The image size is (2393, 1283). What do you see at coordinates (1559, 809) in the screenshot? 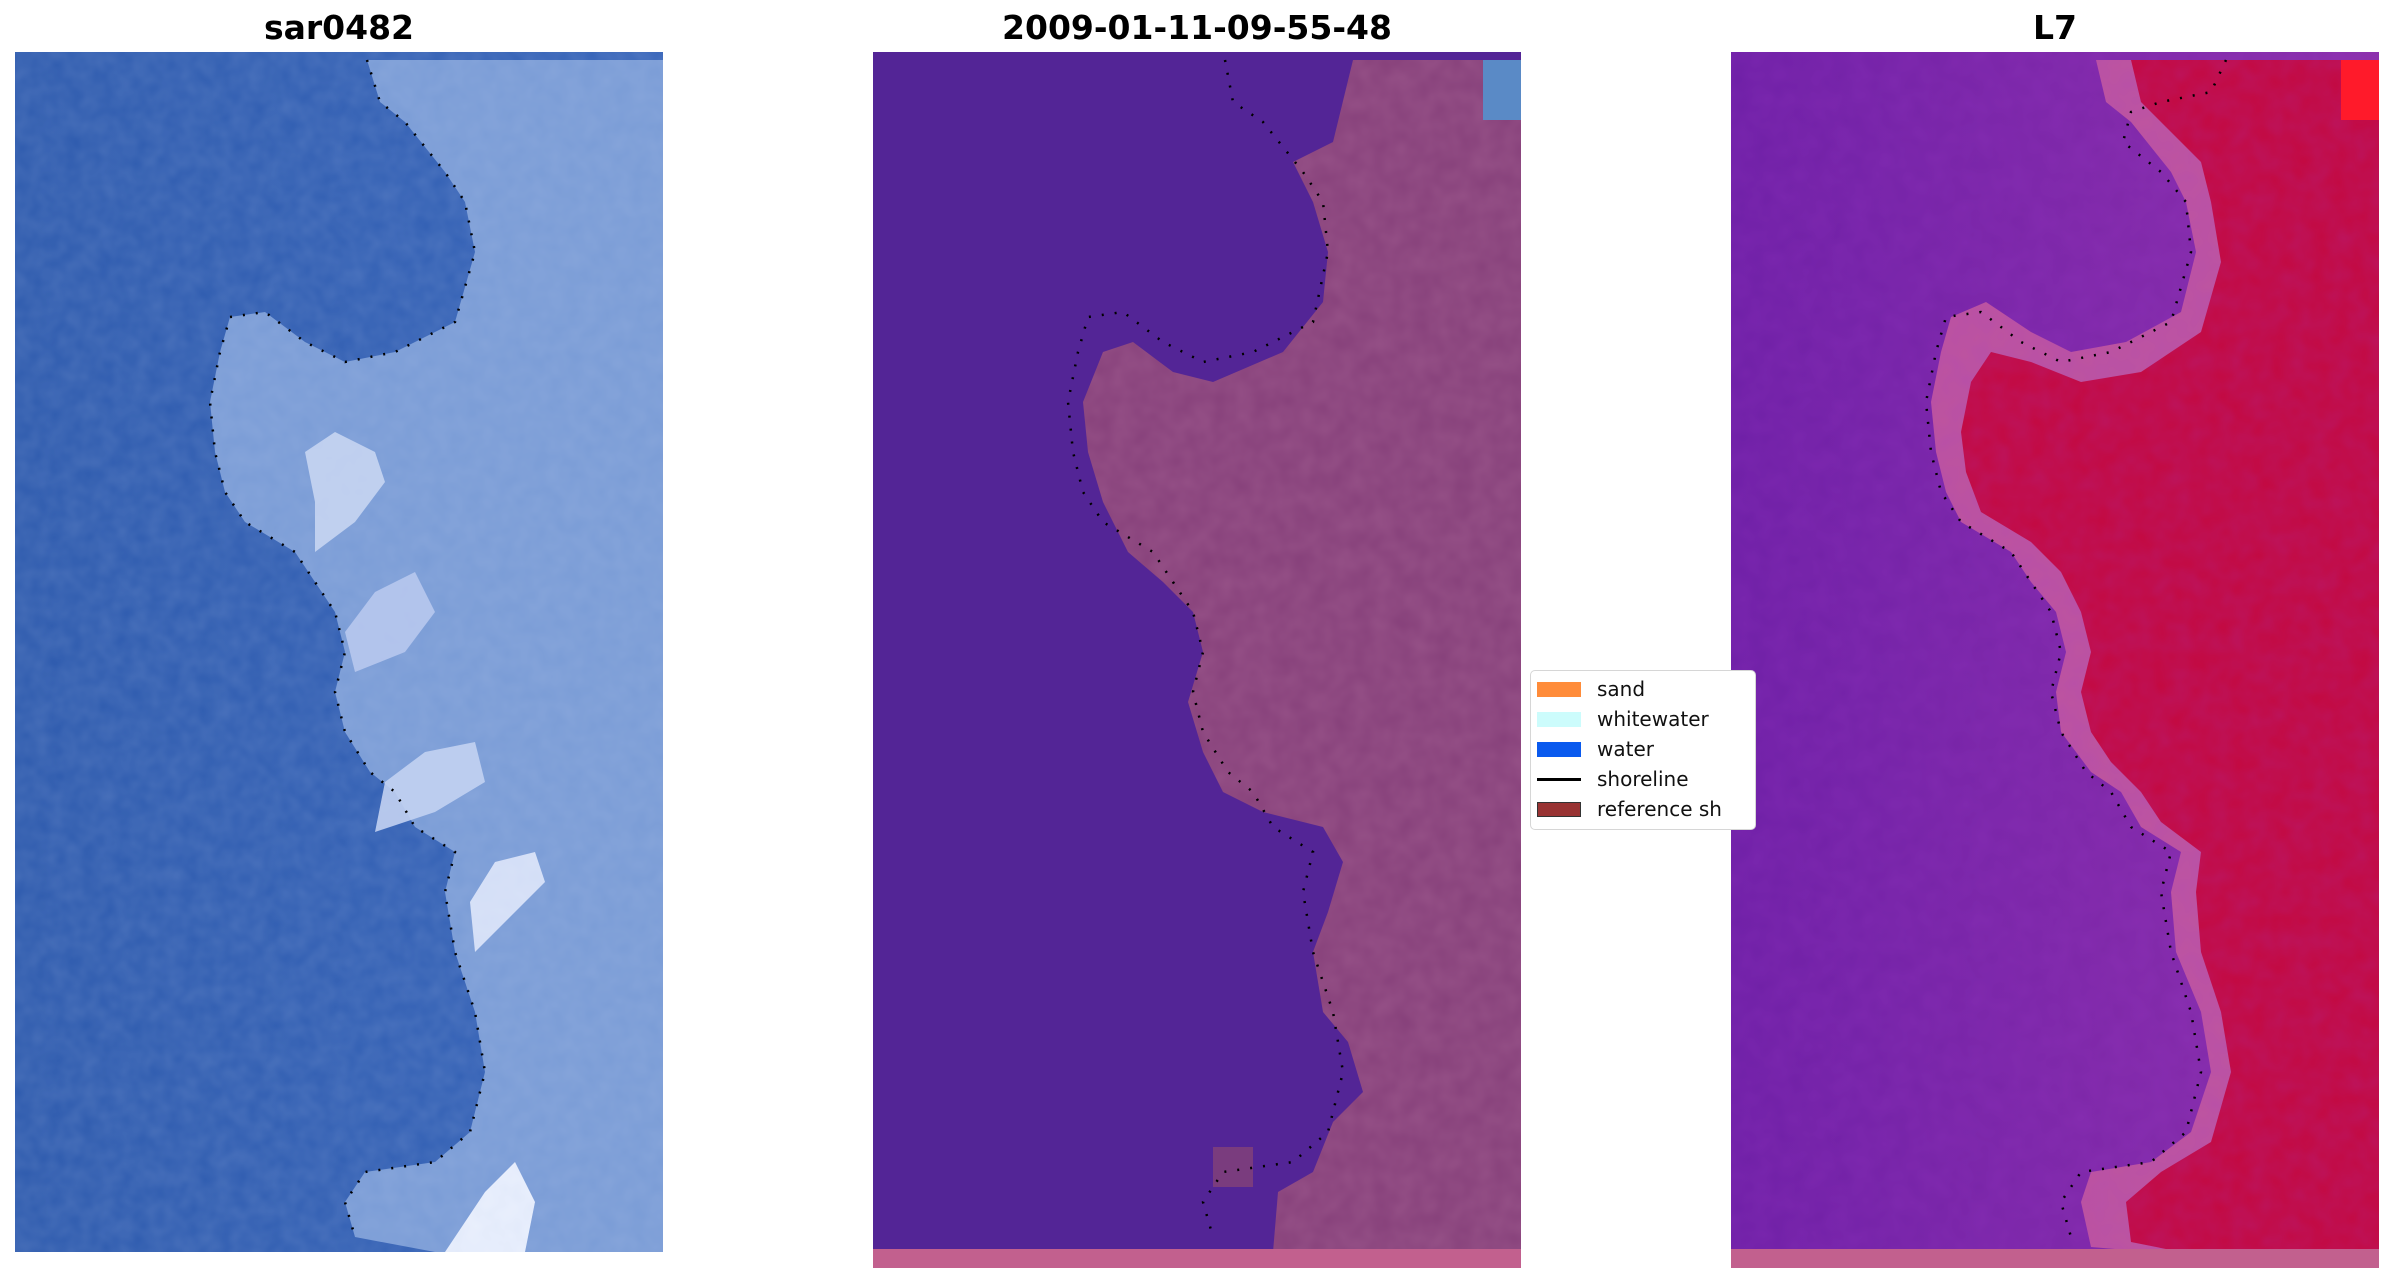
I see `reference-shoreline-swatch` at bounding box center [1559, 809].